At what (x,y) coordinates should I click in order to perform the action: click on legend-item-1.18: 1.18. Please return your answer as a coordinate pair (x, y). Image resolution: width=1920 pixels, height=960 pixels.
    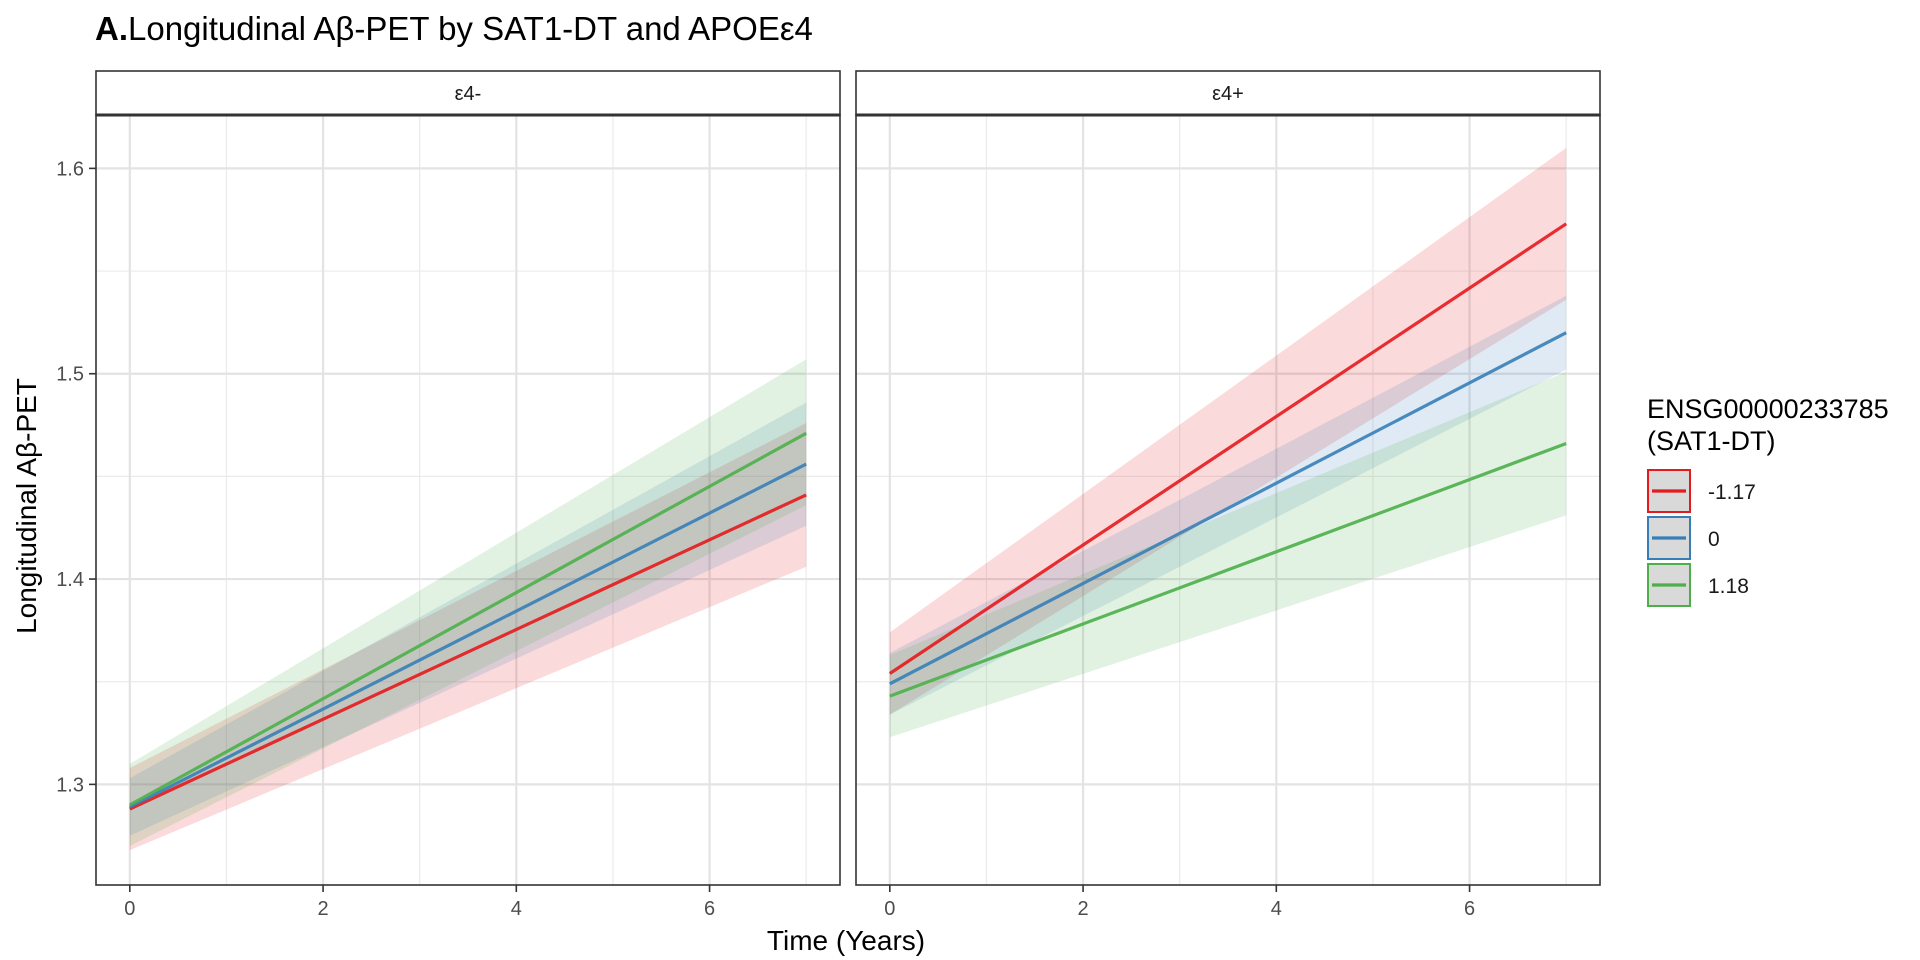
    Looking at the image, I should click on (1698, 585).